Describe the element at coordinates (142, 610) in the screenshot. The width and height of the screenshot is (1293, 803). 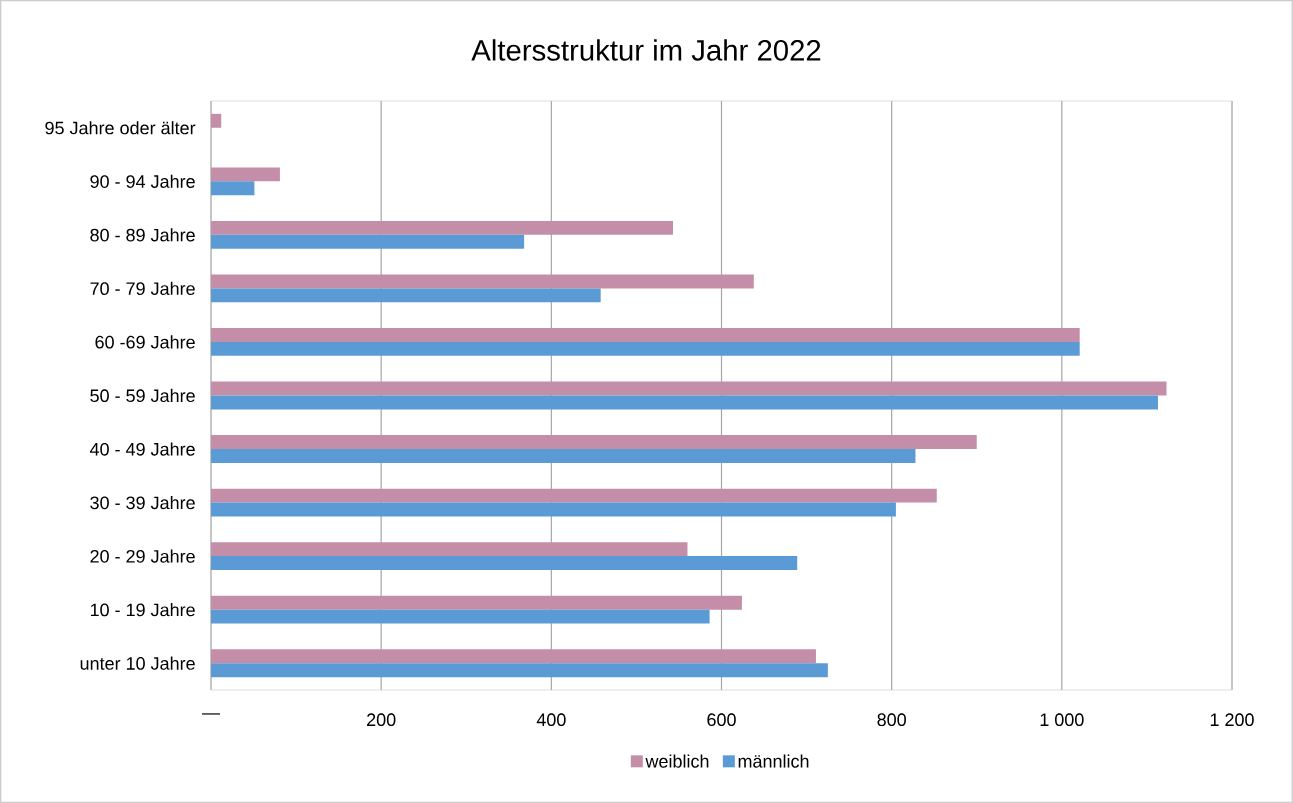
I see `y-tick-label: 10 - 19 Jahre` at that location.